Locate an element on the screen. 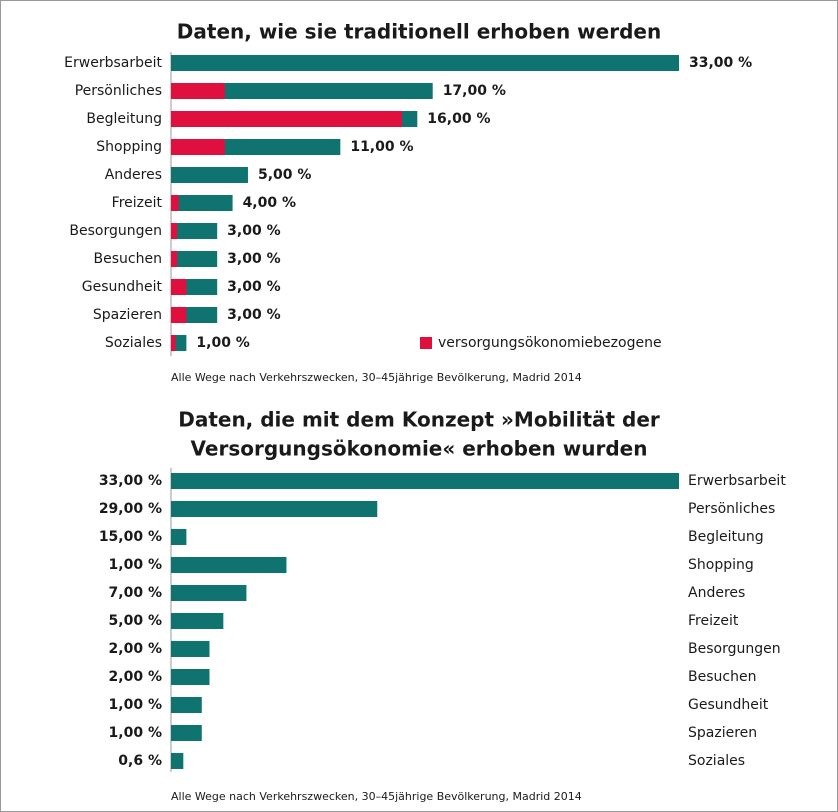 This screenshot has height=812, width=838. value-label: 11,00 % is located at coordinates (381, 147).